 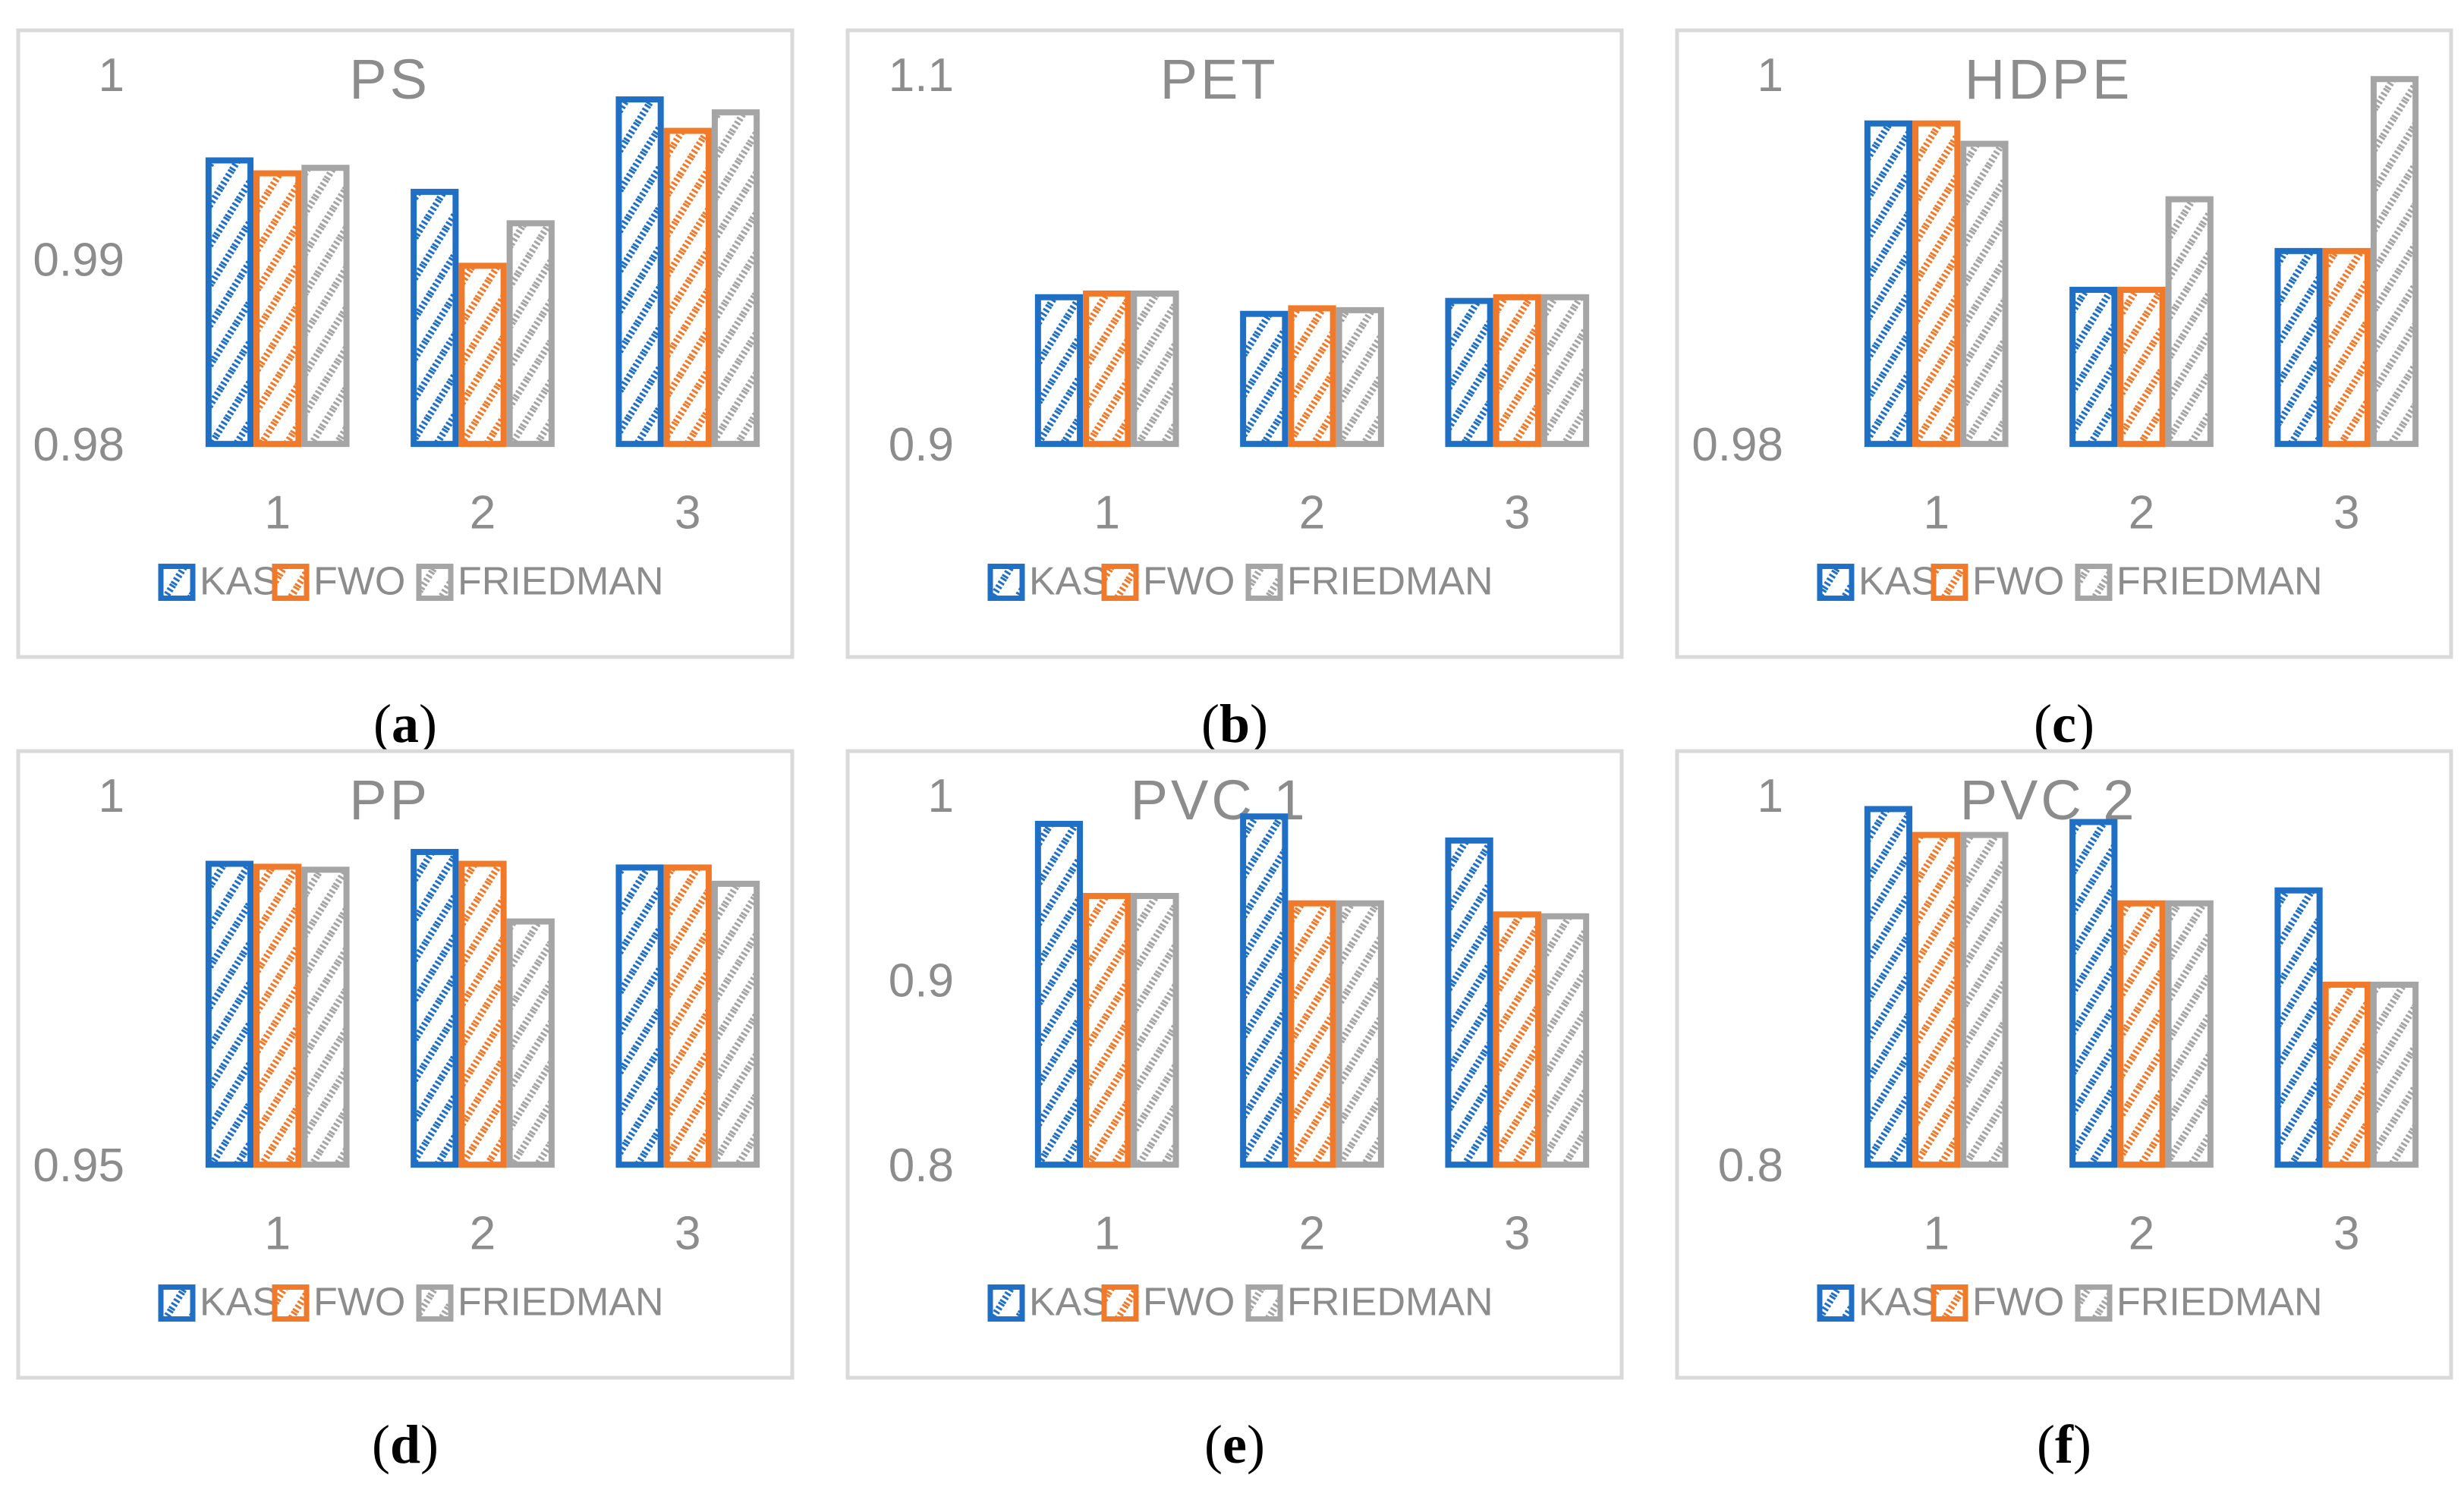 What do you see at coordinates (1750, 1166) in the screenshot?
I see `y-tick-label: 0.8` at bounding box center [1750, 1166].